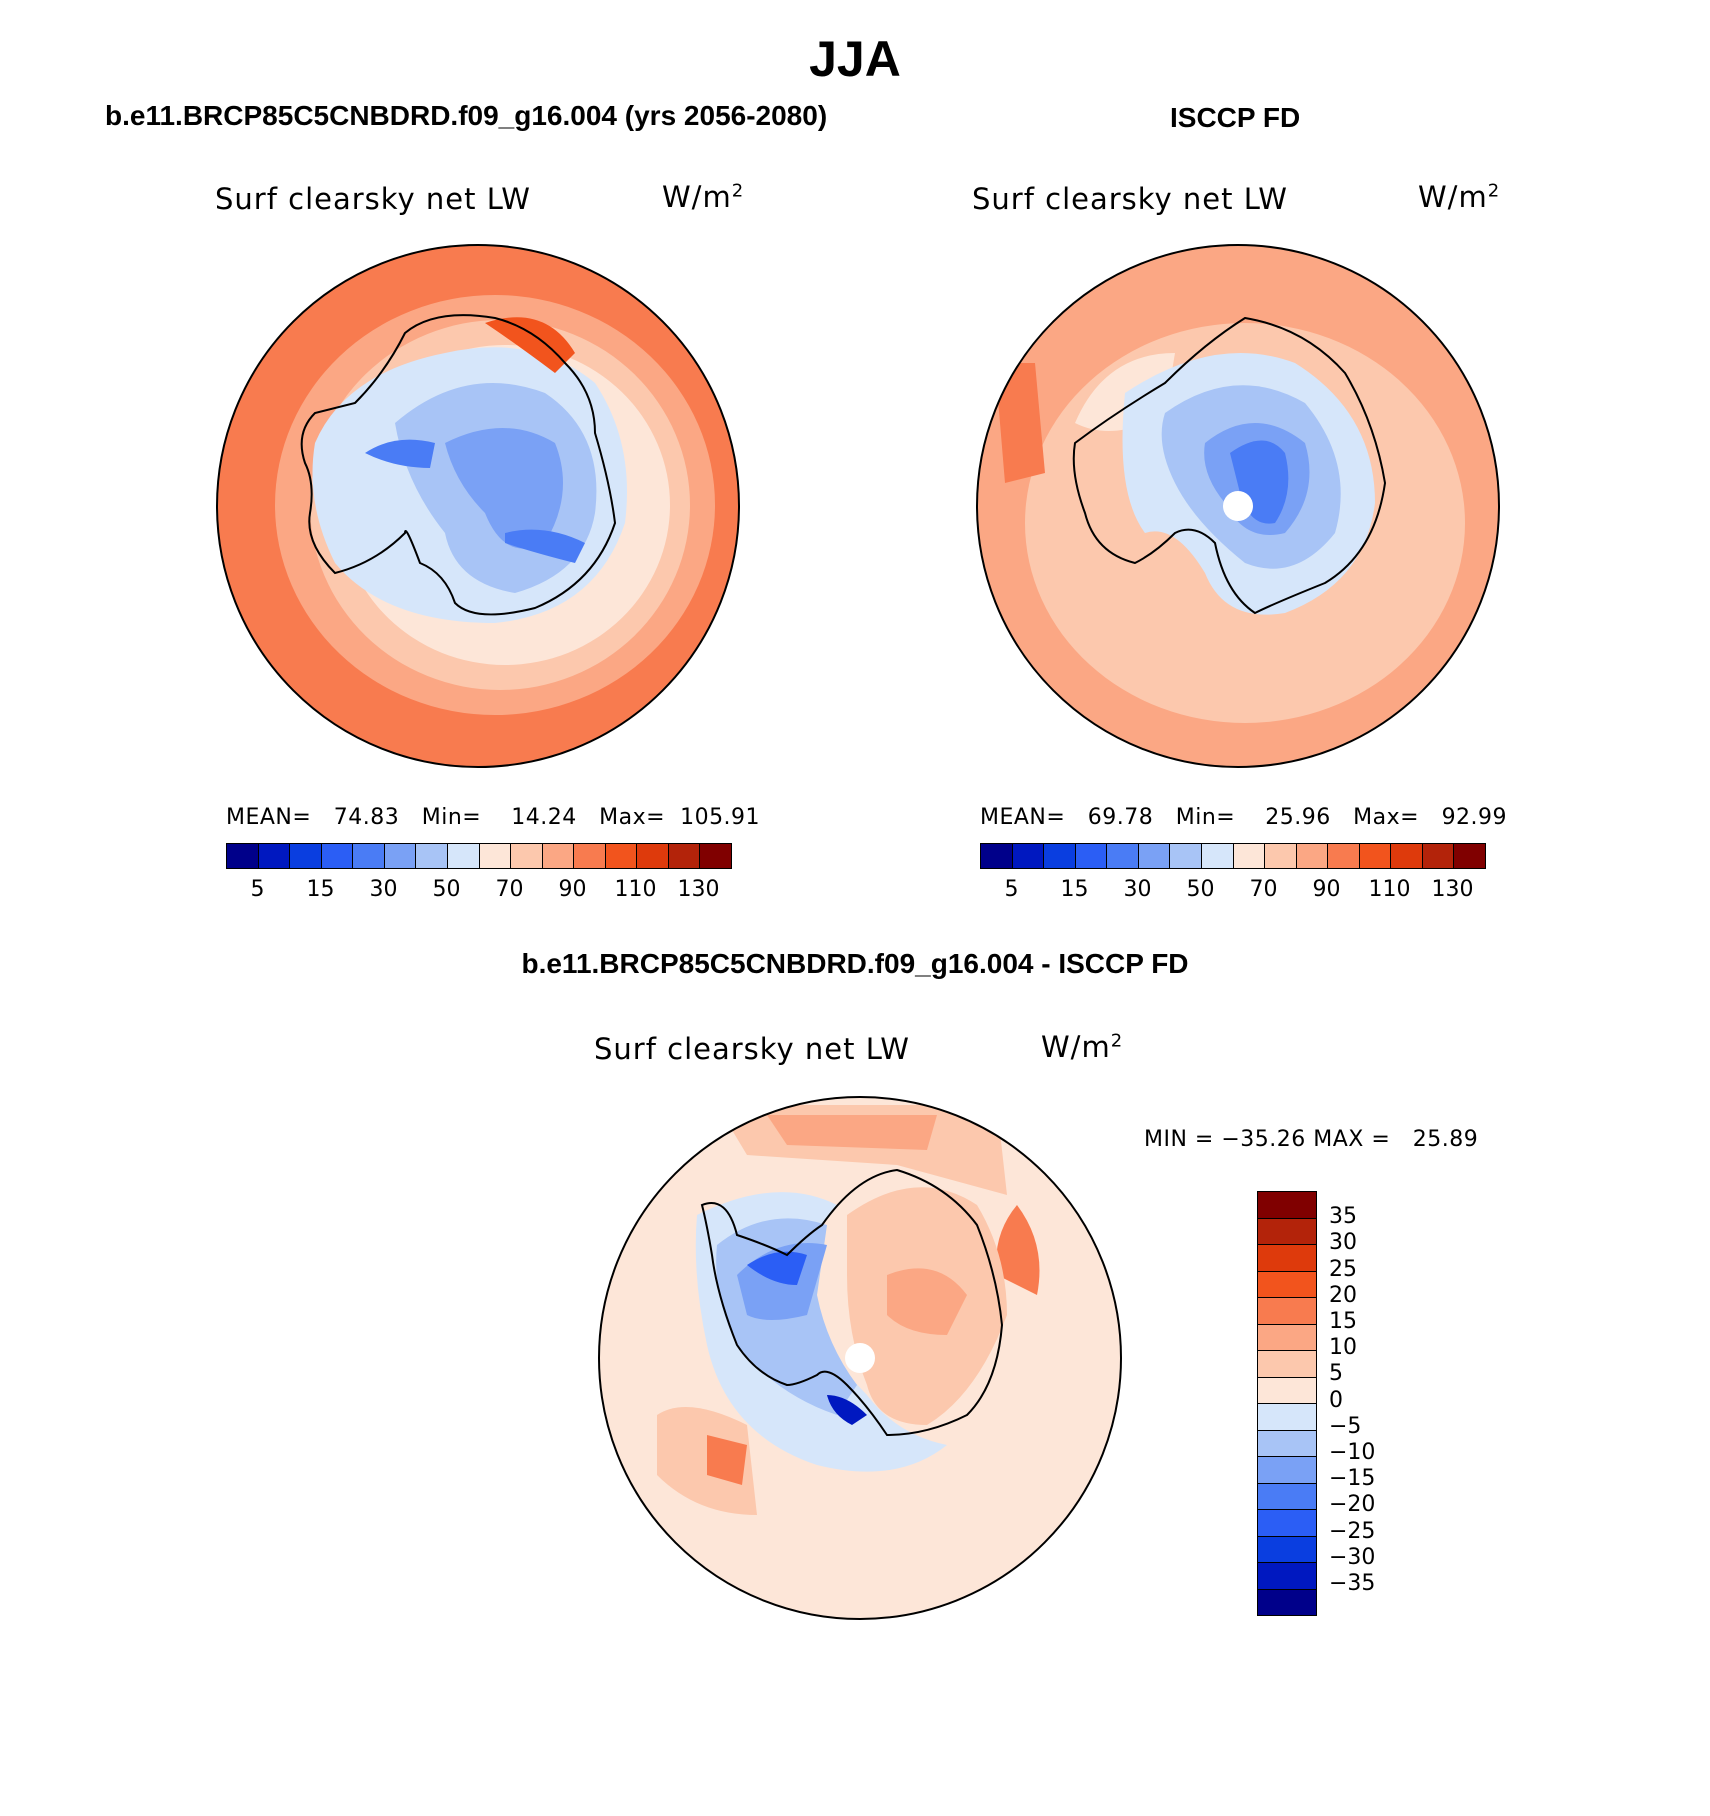 Image resolution: width=1710 pixels, height=1816 pixels. What do you see at coordinates (1336, 1400) in the screenshot?
I see `colorbar-tick-label: 0` at bounding box center [1336, 1400].